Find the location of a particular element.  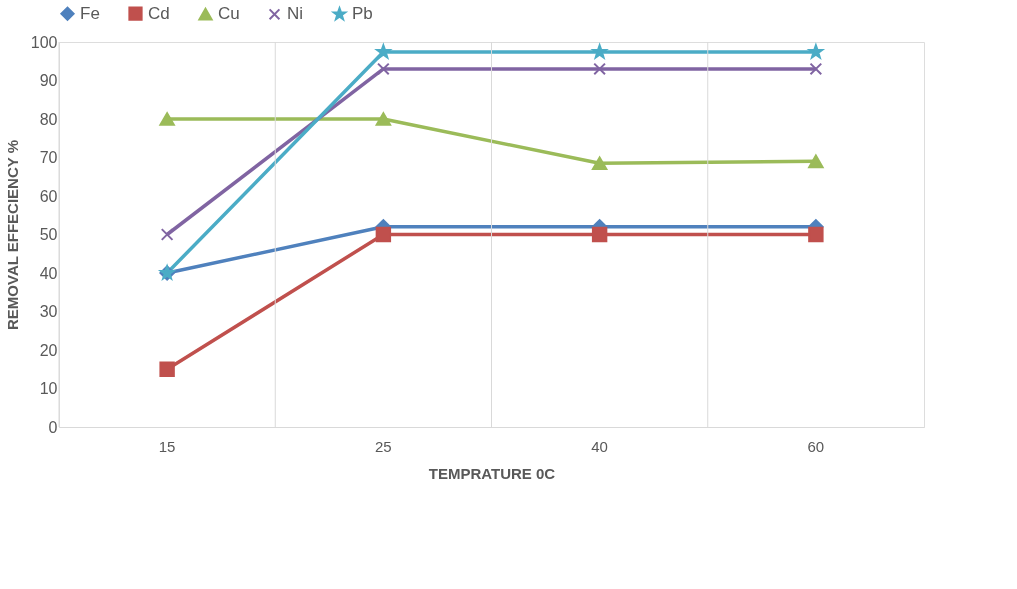

y-tick-label: 50 is located at coordinates (48, 234).